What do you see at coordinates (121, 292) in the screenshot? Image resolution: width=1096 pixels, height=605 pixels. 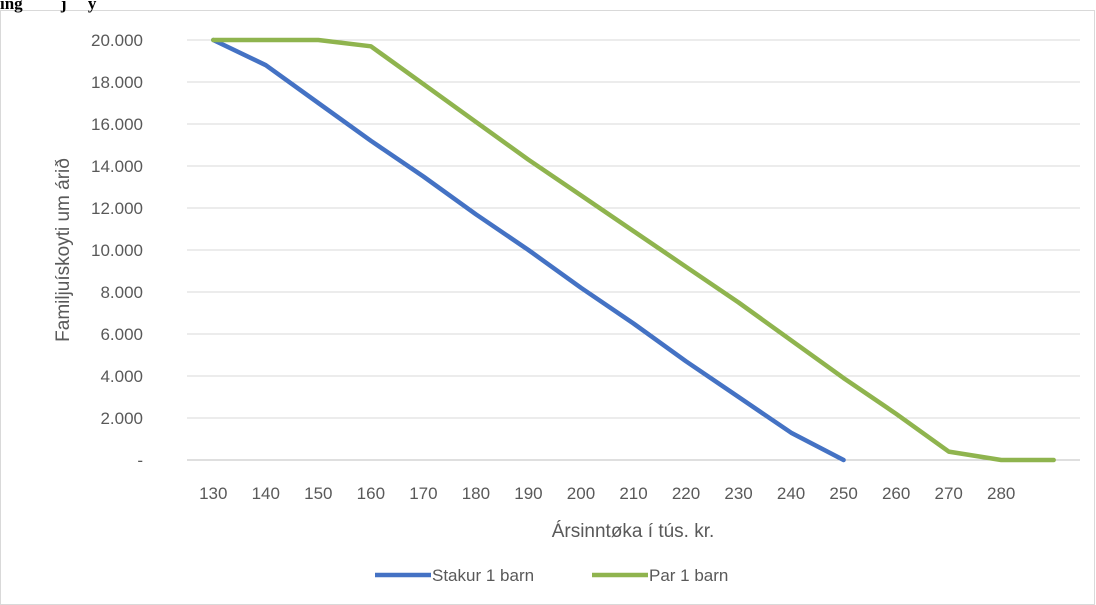 I see `y-tick-label: 8.000` at bounding box center [121, 292].